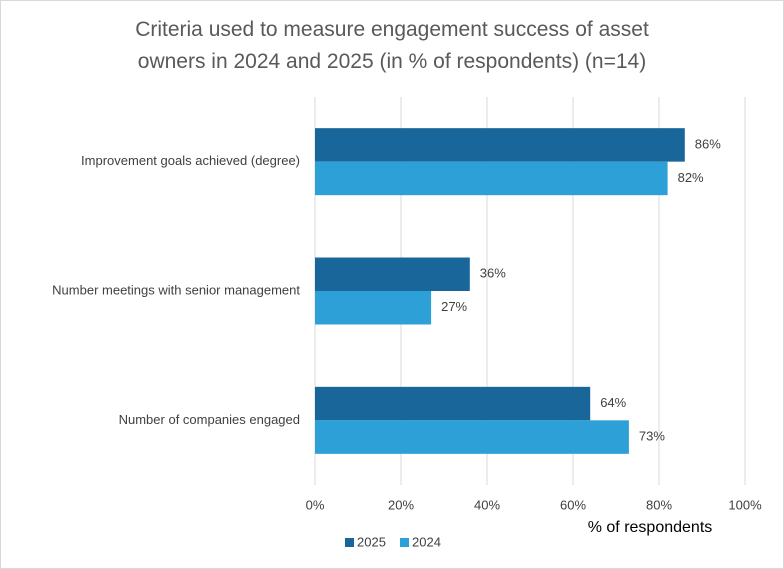  What do you see at coordinates (613, 402) in the screenshot?
I see `data-label: 64%` at bounding box center [613, 402].